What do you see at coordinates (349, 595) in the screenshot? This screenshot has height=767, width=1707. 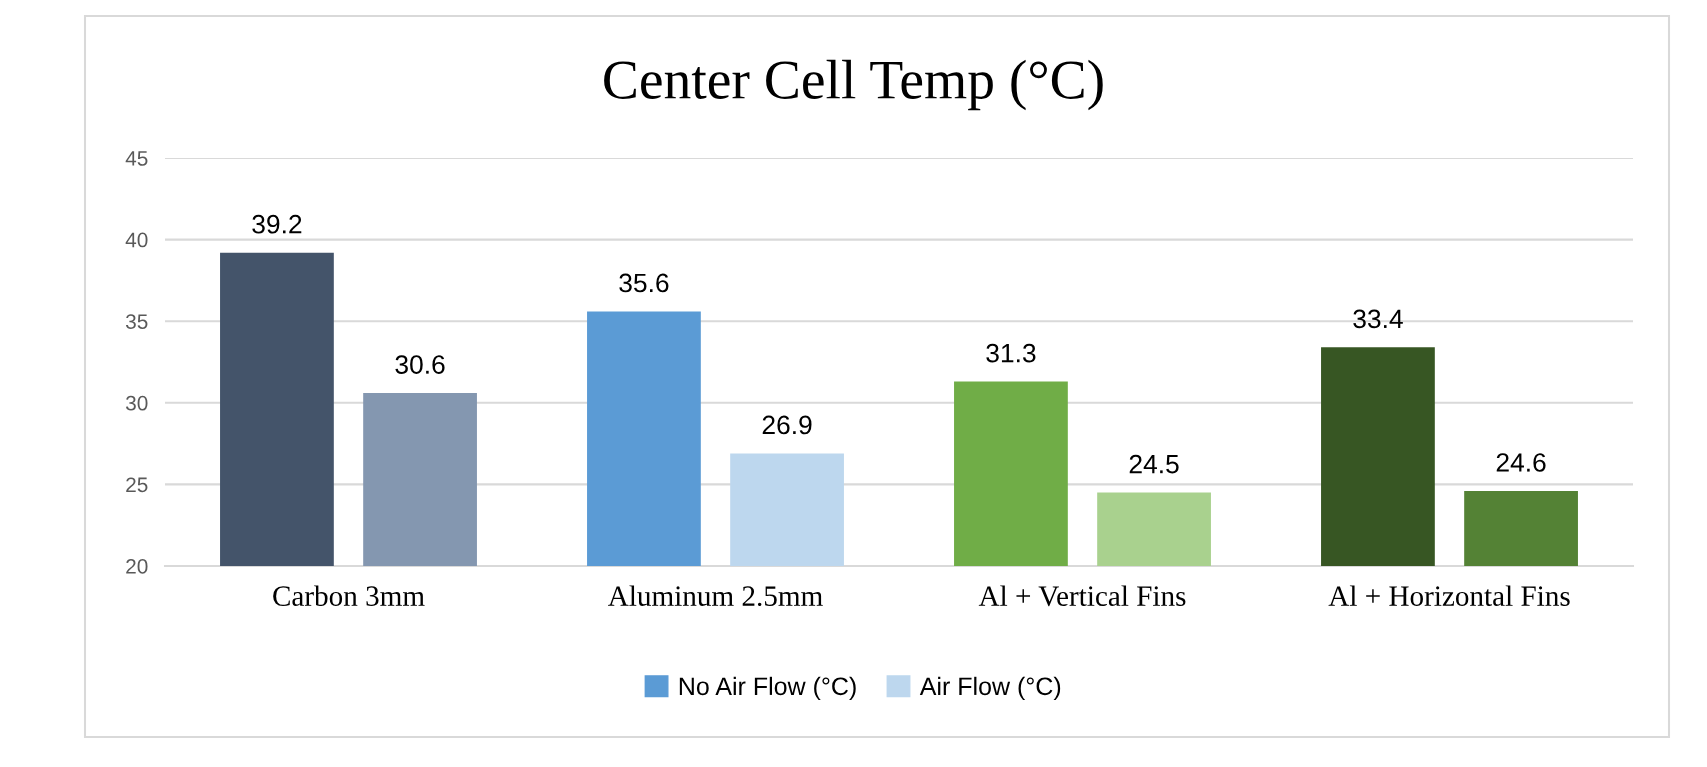 I see `x-tick-label: Carbon 3mm` at bounding box center [349, 595].